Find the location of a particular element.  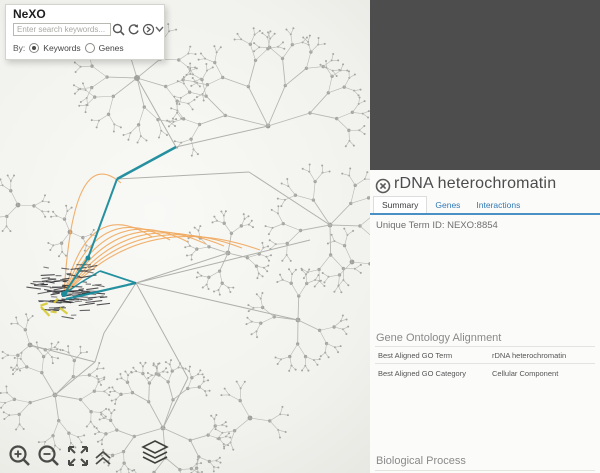

biological-process-heading: Biological Process is located at coordinates (421, 461).